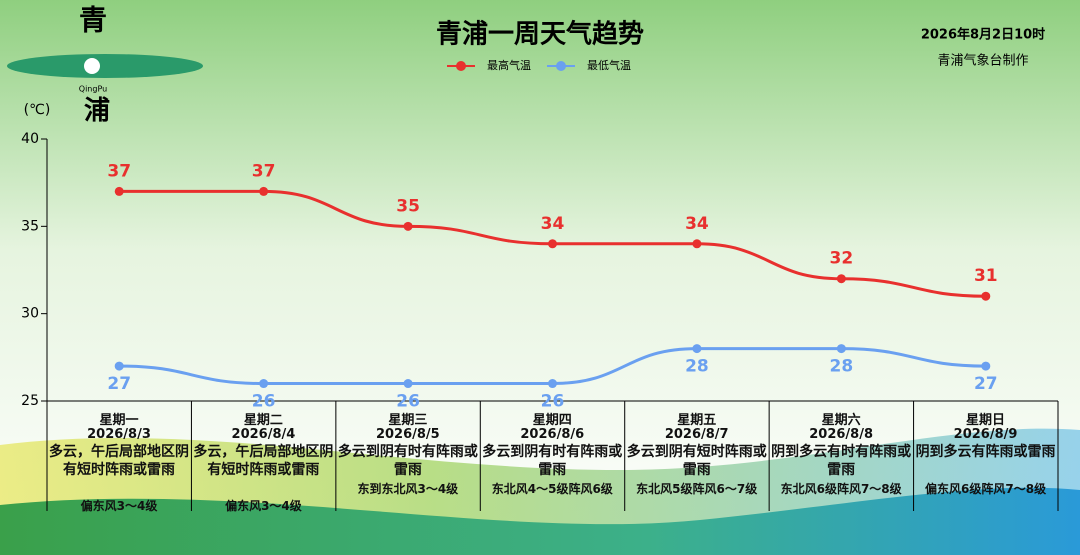 This screenshot has height=555, width=1080. What do you see at coordinates (697, 489) in the screenshot?
I see `wind: 东北风5级阵风6～7级` at bounding box center [697, 489].